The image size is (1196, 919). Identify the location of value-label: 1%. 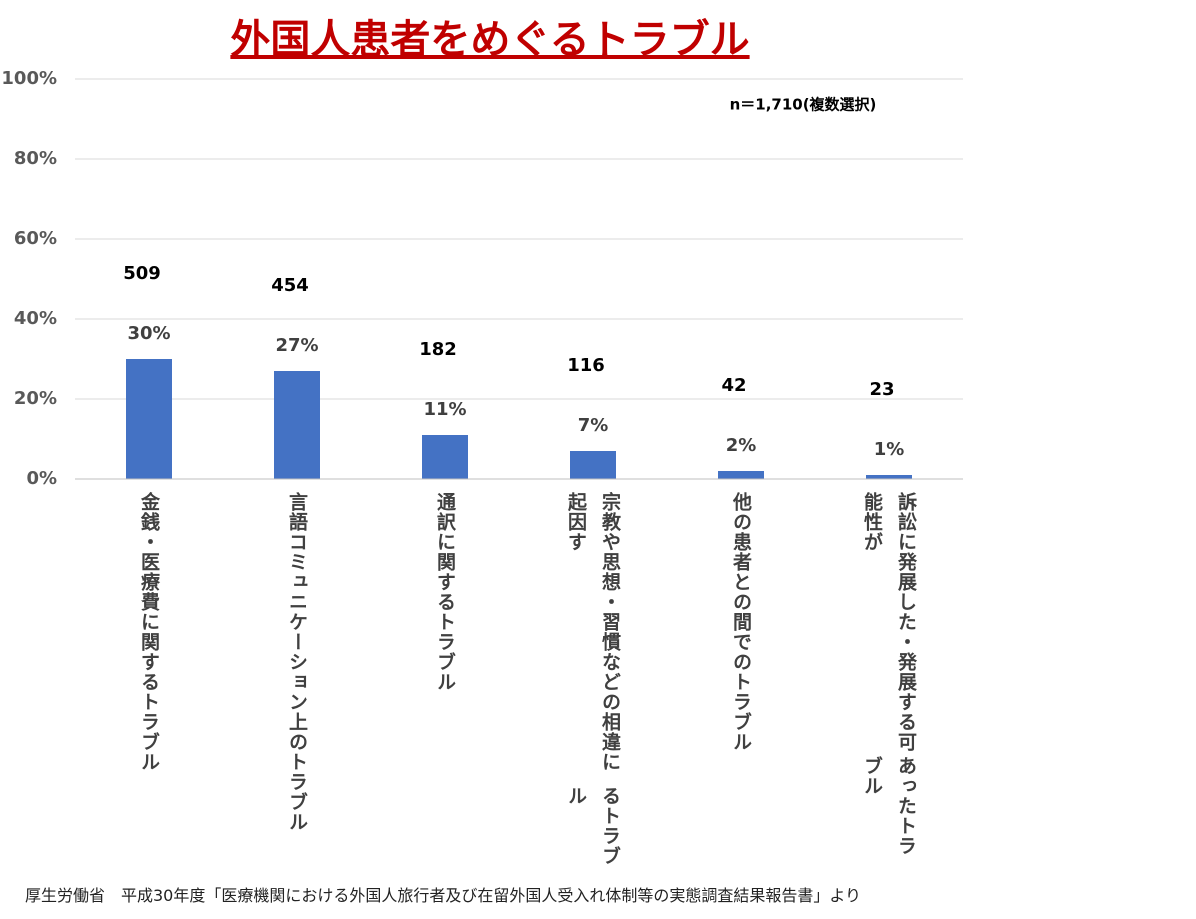
(889, 449).